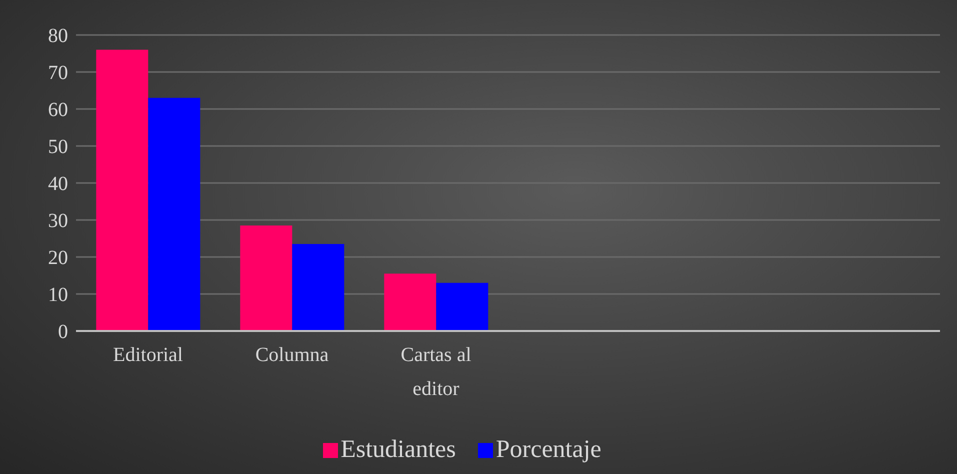 Image resolution: width=957 pixels, height=474 pixels. Describe the element at coordinates (58, 295) in the screenshot. I see `y-tick-label: 10` at that location.